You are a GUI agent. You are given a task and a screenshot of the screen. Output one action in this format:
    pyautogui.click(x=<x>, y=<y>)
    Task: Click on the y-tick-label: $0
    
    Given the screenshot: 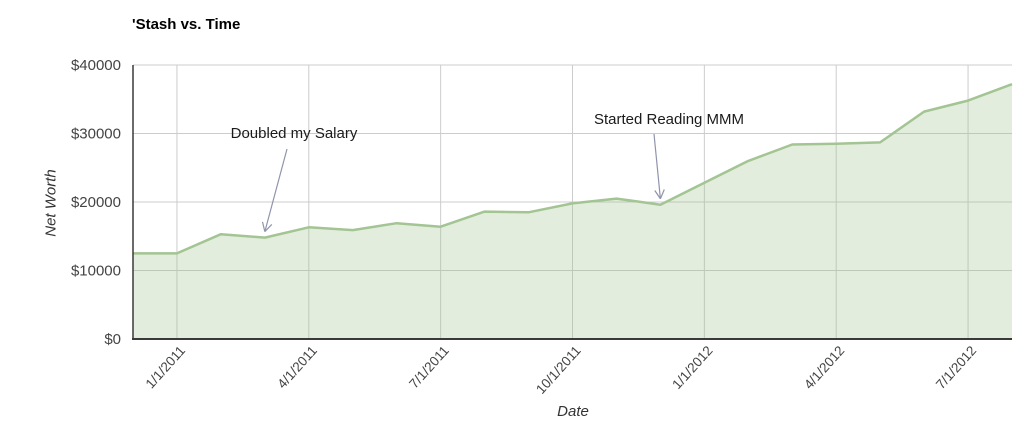 What is the action you would take?
    pyautogui.click(x=112, y=339)
    